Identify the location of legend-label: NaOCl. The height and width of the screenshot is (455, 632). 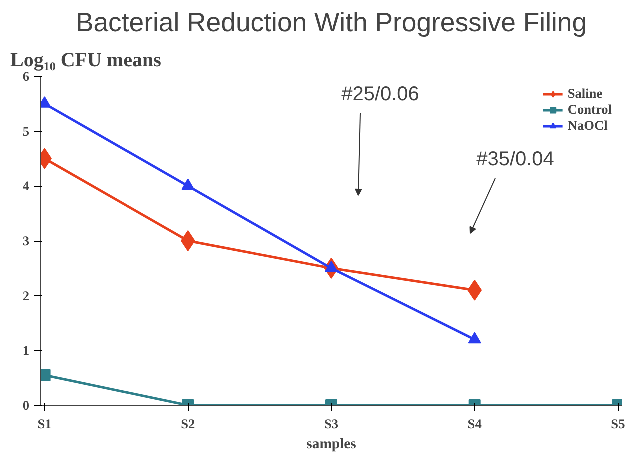
(588, 126).